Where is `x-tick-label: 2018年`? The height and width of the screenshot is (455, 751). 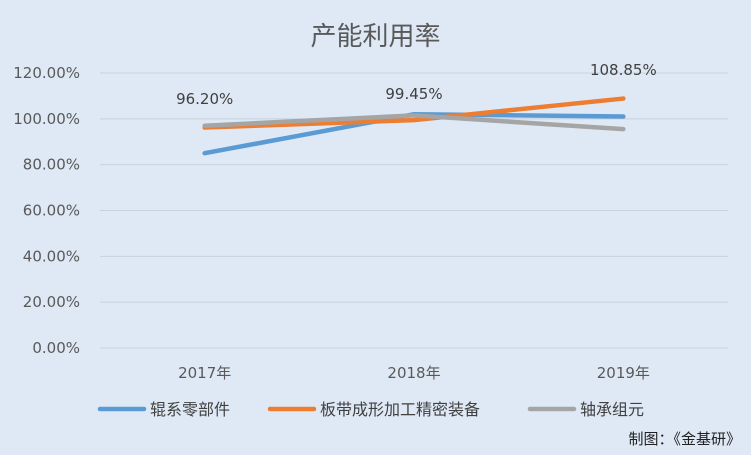
x-tick-label: 2018年 is located at coordinates (413, 373).